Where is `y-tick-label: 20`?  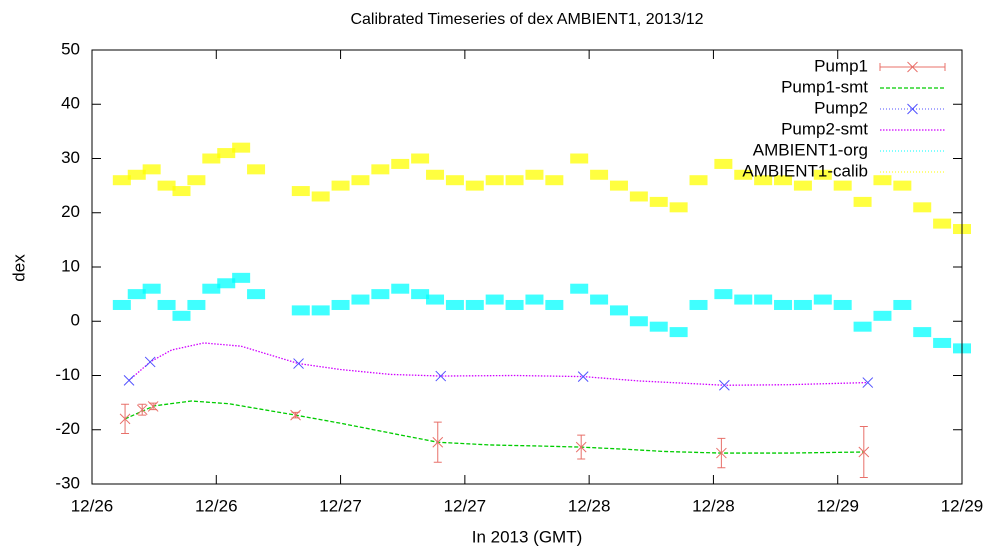 y-tick-label: 20 is located at coordinates (70, 211).